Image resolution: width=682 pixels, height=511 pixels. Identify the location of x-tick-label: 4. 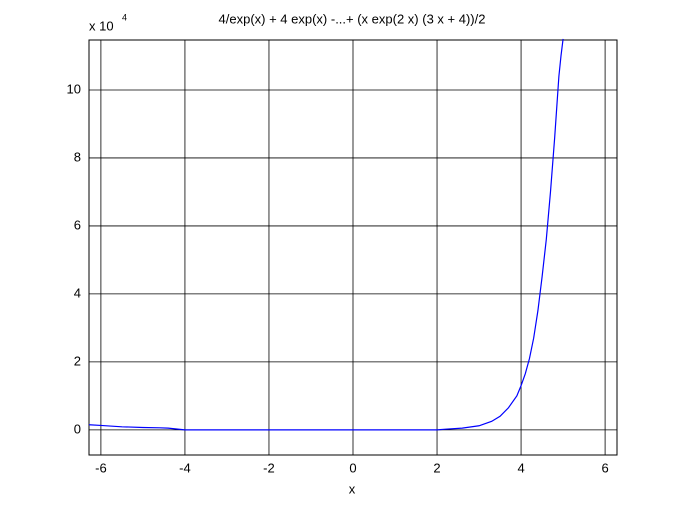
(520, 467).